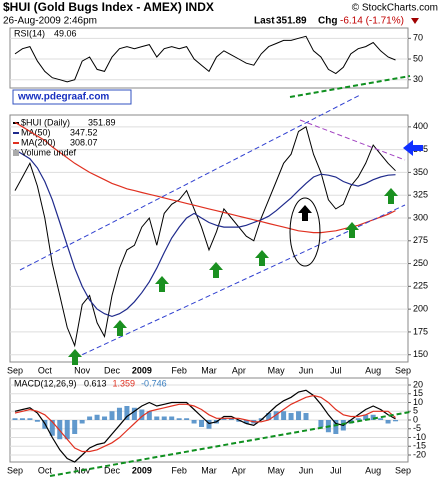 The height and width of the screenshot is (479, 443). What do you see at coordinates (420, 126) in the screenshot?
I see `y-tick-label: 400` at bounding box center [420, 126].